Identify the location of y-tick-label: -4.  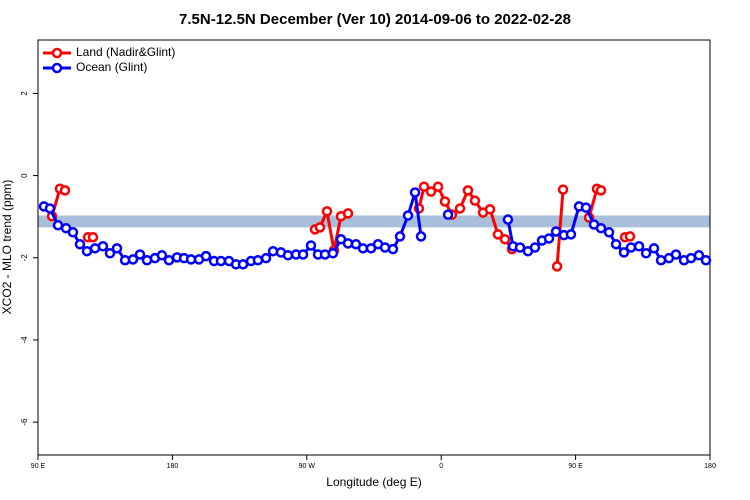
(24, 340).